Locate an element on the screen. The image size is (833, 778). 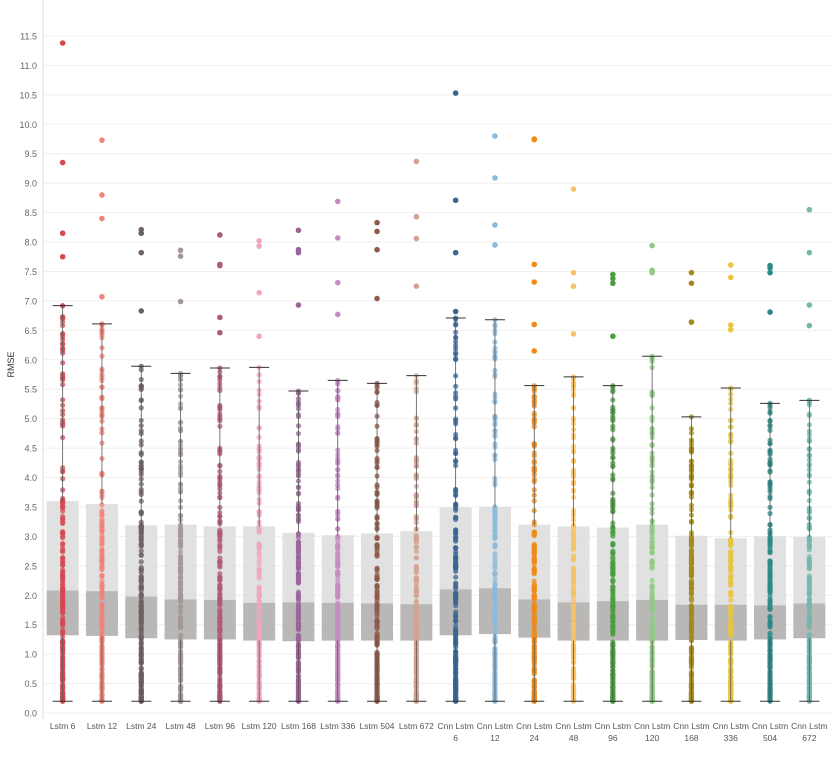
series-13: Cnn Lstm 48 is located at coordinates (573, 464).